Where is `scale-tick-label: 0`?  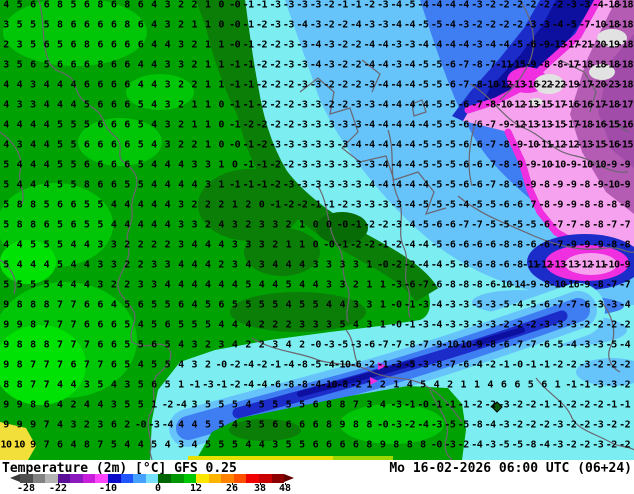 scale-tick-label: 0 is located at coordinates (158, 488).